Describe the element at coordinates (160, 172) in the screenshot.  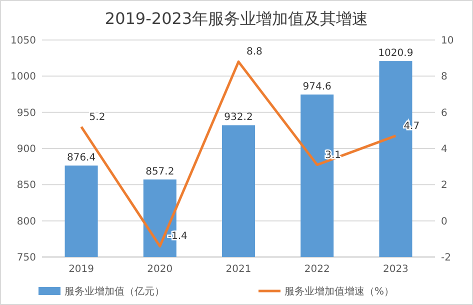
I see `data-label: 857.2` at that location.